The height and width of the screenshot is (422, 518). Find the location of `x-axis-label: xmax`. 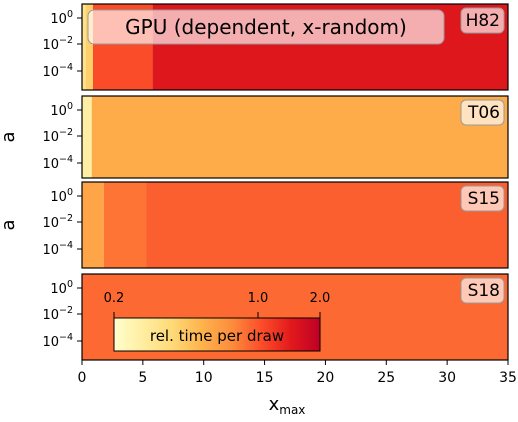

x-axis-label: xmax is located at coordinates (287, 405).